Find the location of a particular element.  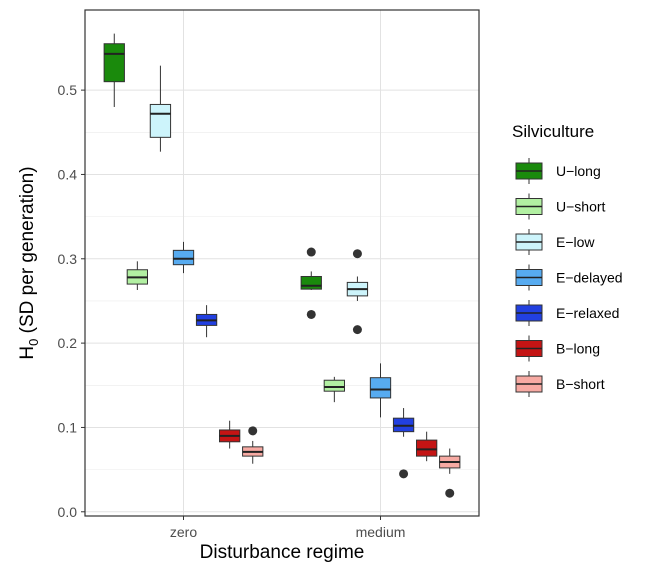

legend-title: Silviculture is located at coordinates (553, 131).